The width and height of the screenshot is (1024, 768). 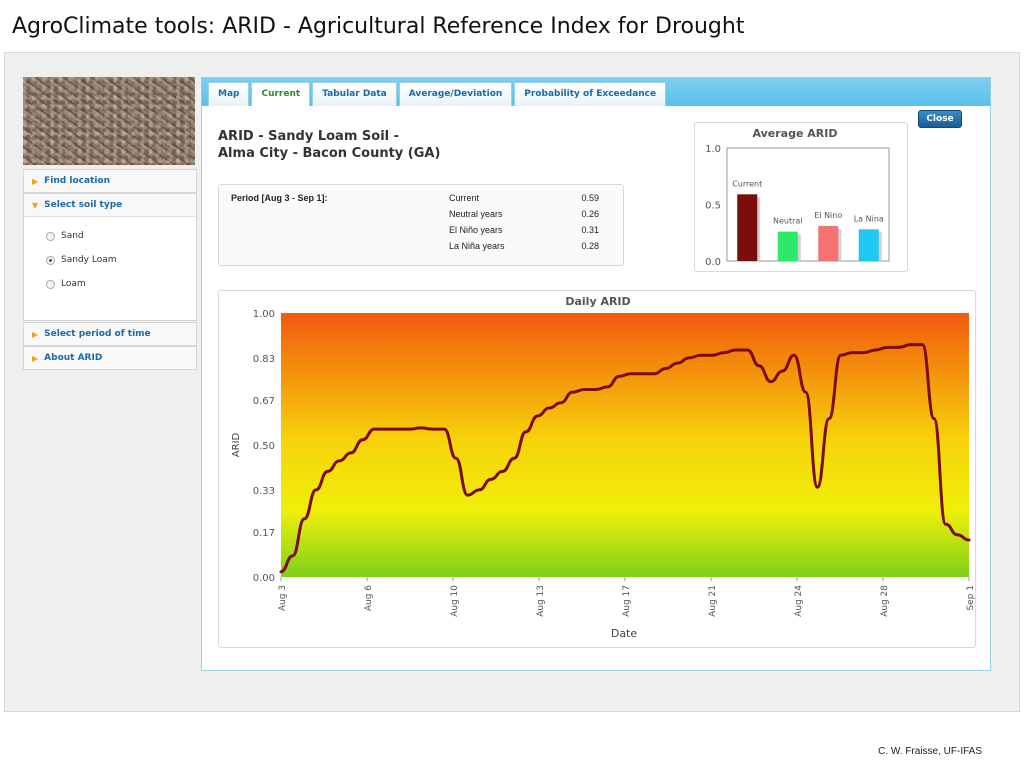 I want to click on stat-value: 0.28, so click(x=590, y=246).